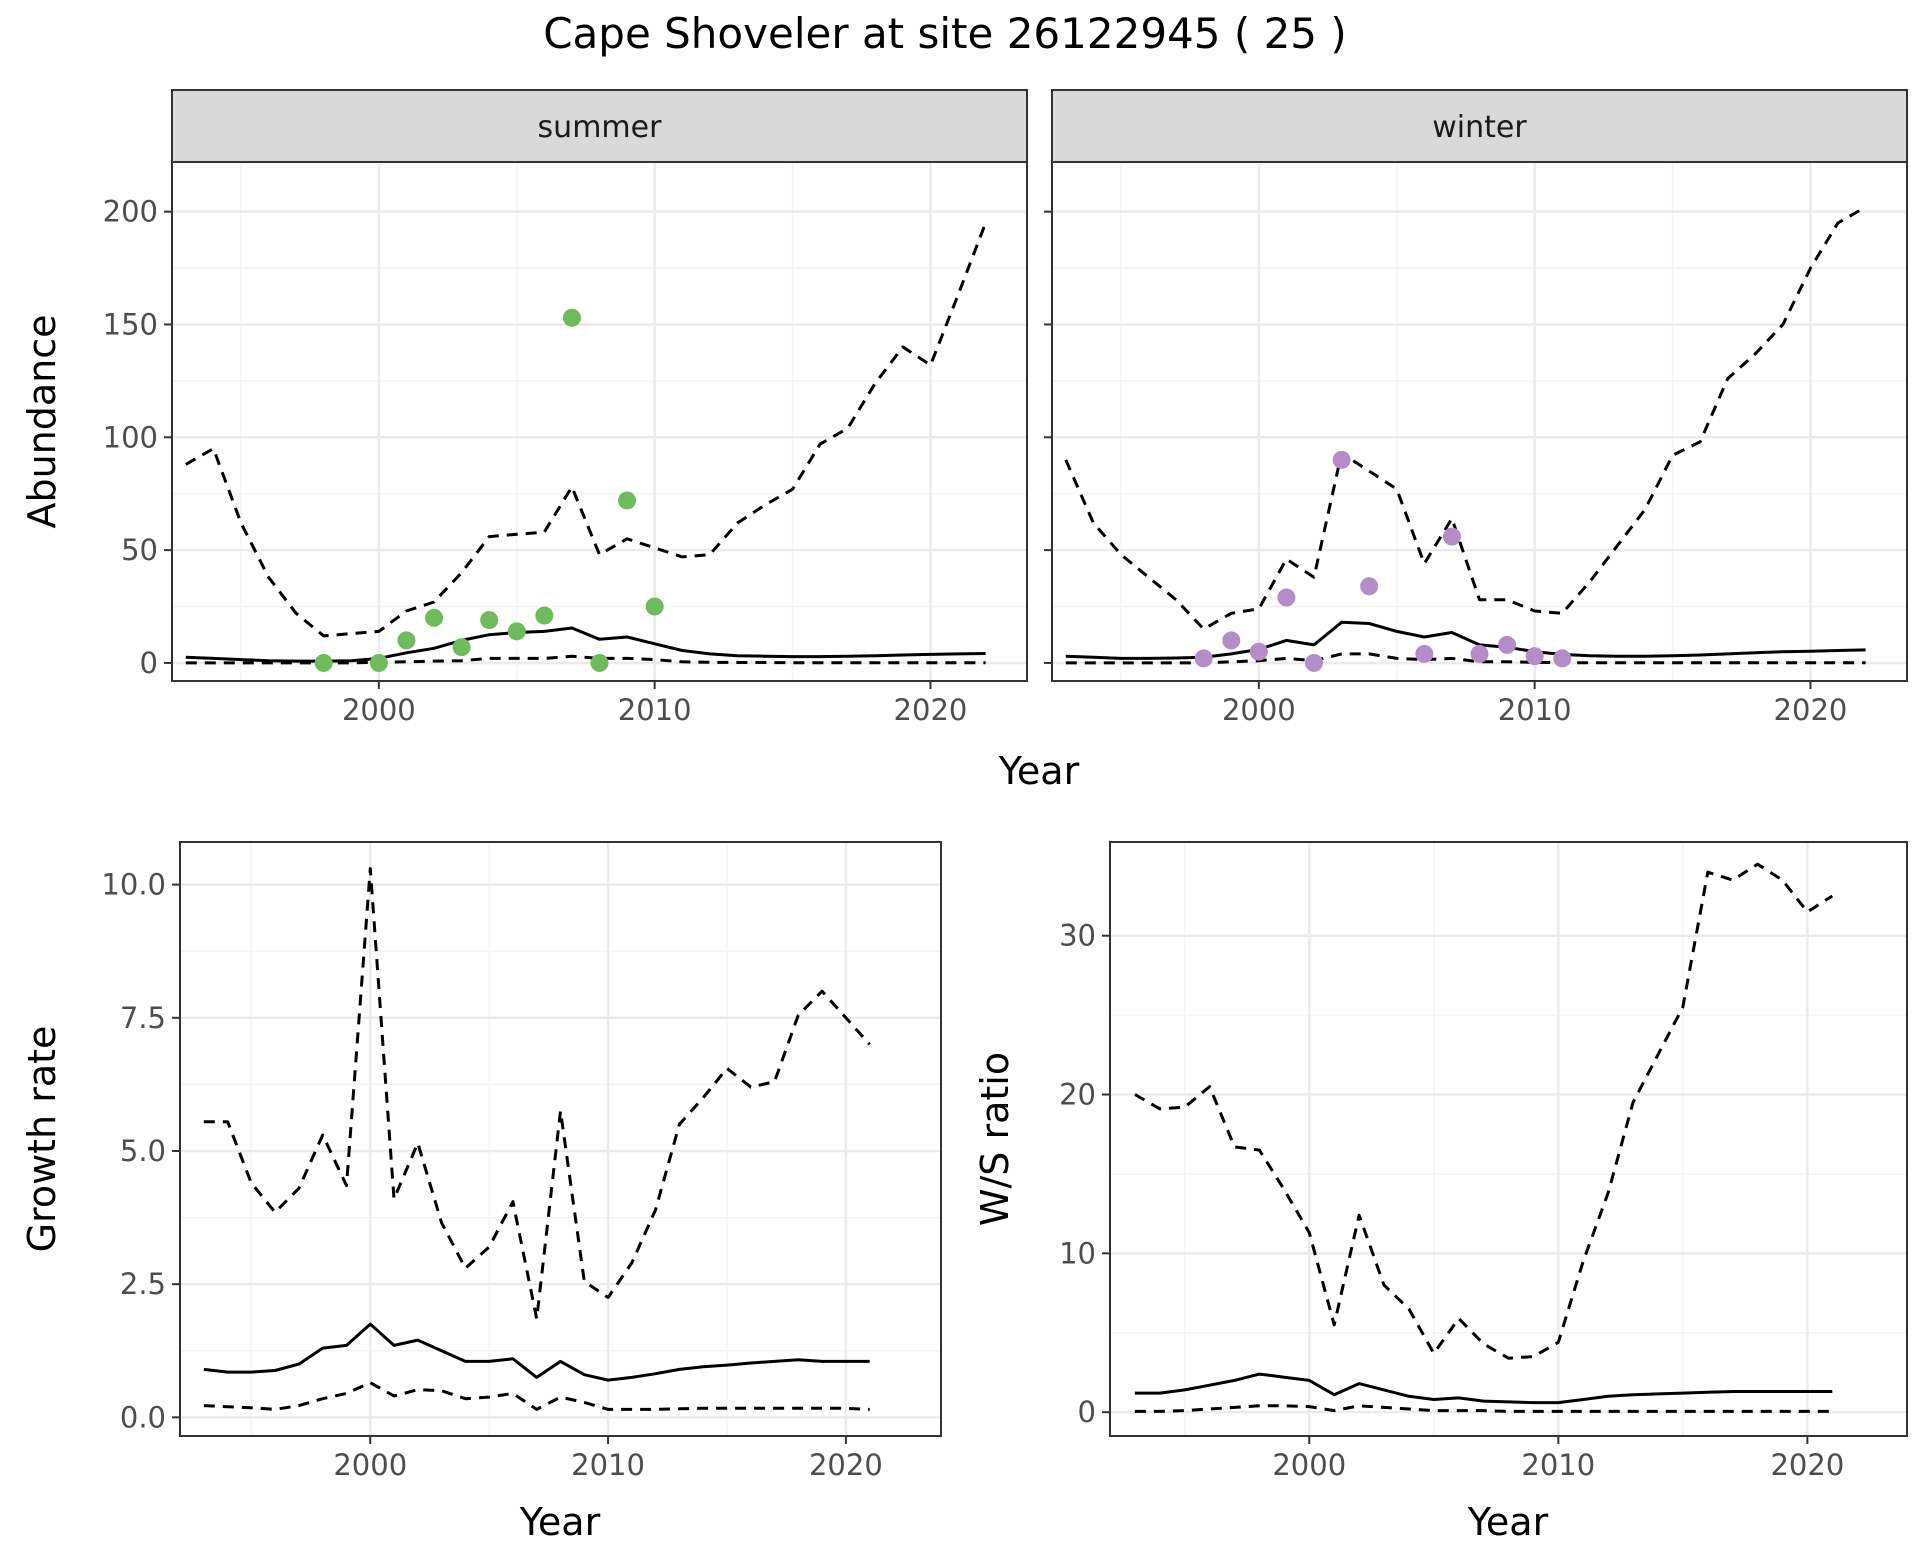 Image resolution: width=1920 pixels, height=1560 pixels. Describe the element at coordinates (1077, 1253) in the screenshot. I see `y-tick-label: 10` at that location.